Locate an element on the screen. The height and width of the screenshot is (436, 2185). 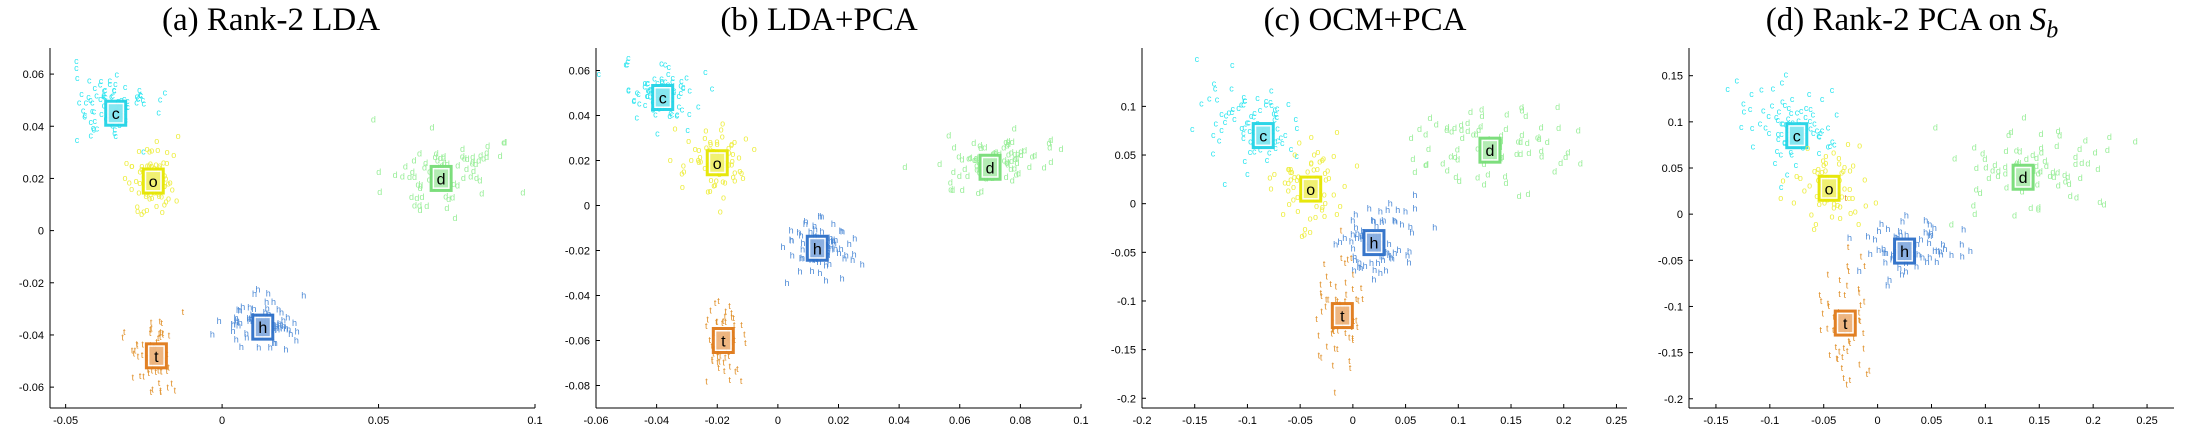
x-tick-label: -0.1 is located at coordinates (1247, 421).